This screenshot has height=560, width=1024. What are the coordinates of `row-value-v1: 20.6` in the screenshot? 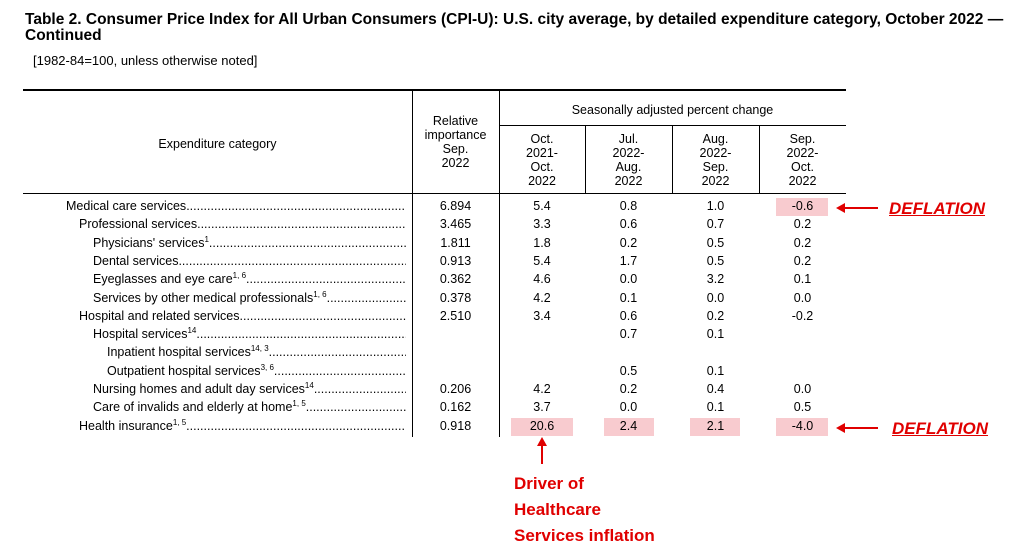 It's located at (542, 426).